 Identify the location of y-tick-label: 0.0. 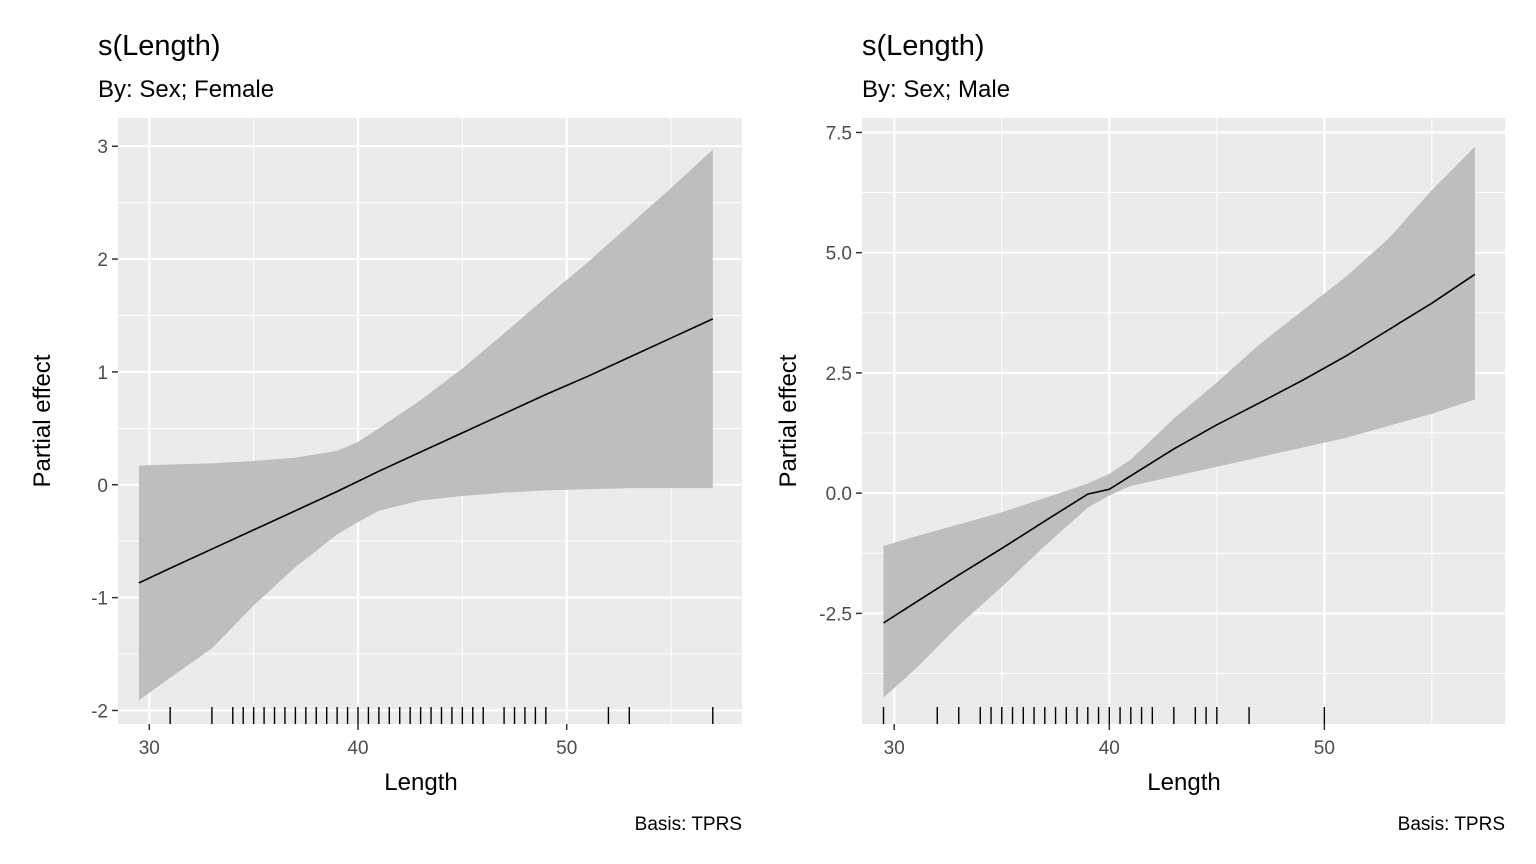
(839, 494).